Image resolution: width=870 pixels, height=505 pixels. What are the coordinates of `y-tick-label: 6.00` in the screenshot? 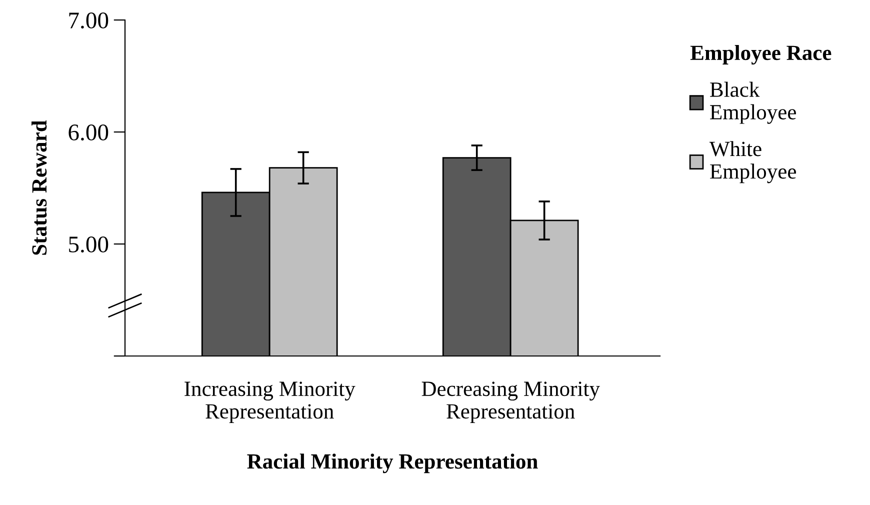 It's located at (88, 132).